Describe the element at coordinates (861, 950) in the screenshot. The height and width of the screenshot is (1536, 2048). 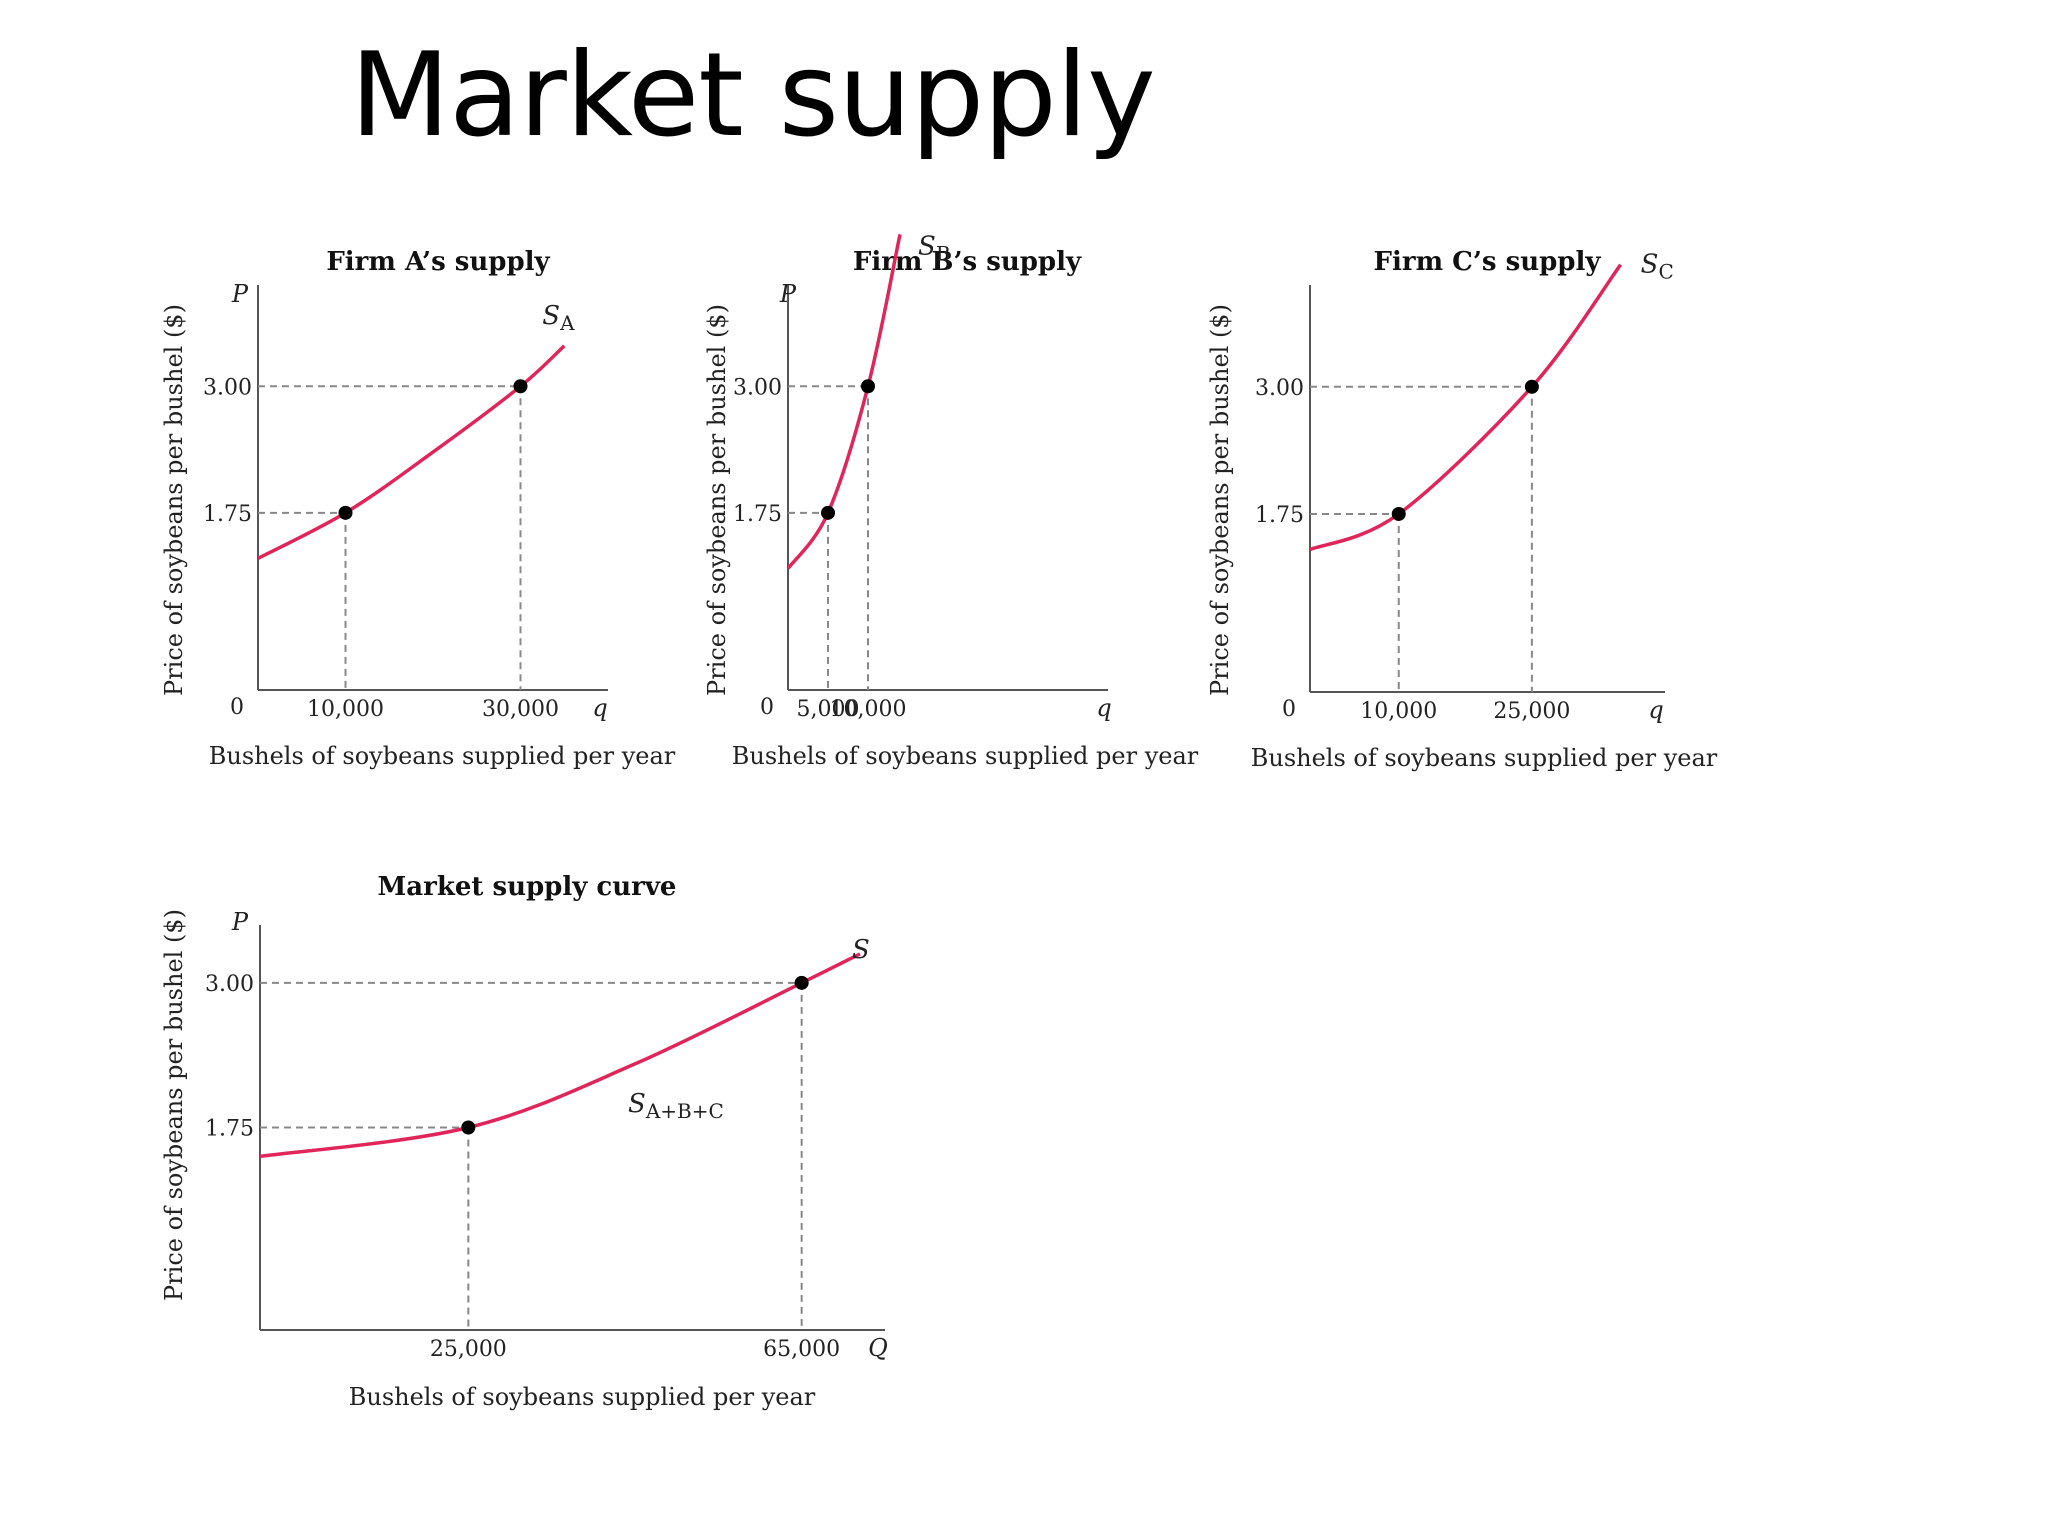
I see `series-label-market: S` at that location.